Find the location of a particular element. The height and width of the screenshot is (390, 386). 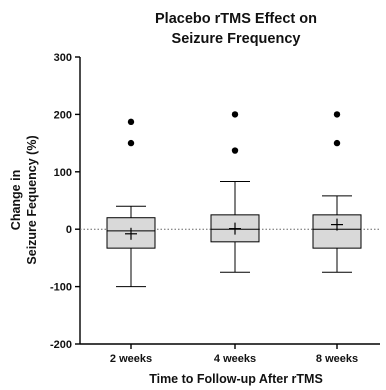

y-axis-label-line-1: Change in is located at coordinates (16, 200).